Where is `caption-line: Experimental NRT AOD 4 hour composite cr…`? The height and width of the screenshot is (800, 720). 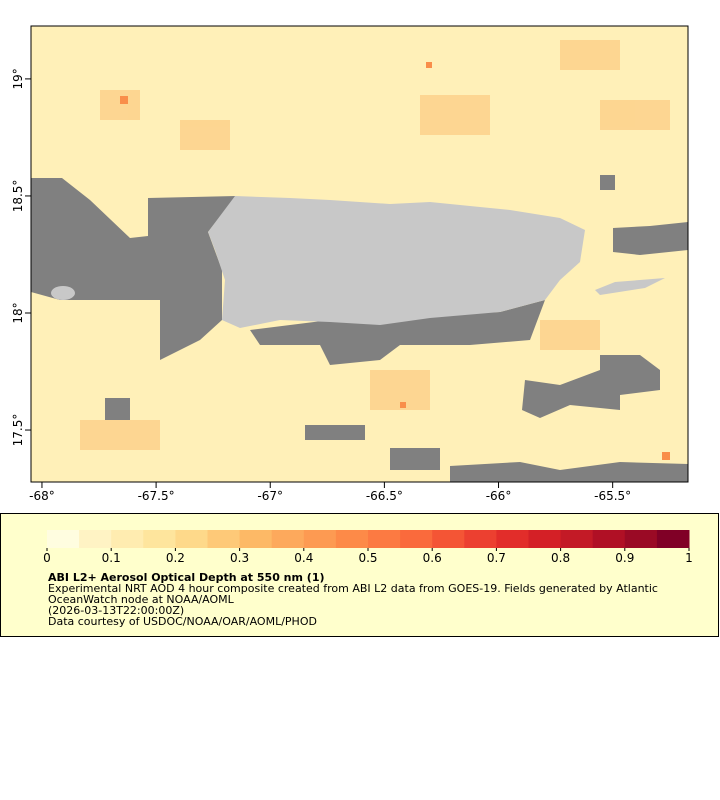
caption-line: Experimental NRT AOD 4 hour composite cr… is located at coordinates (353, 588).